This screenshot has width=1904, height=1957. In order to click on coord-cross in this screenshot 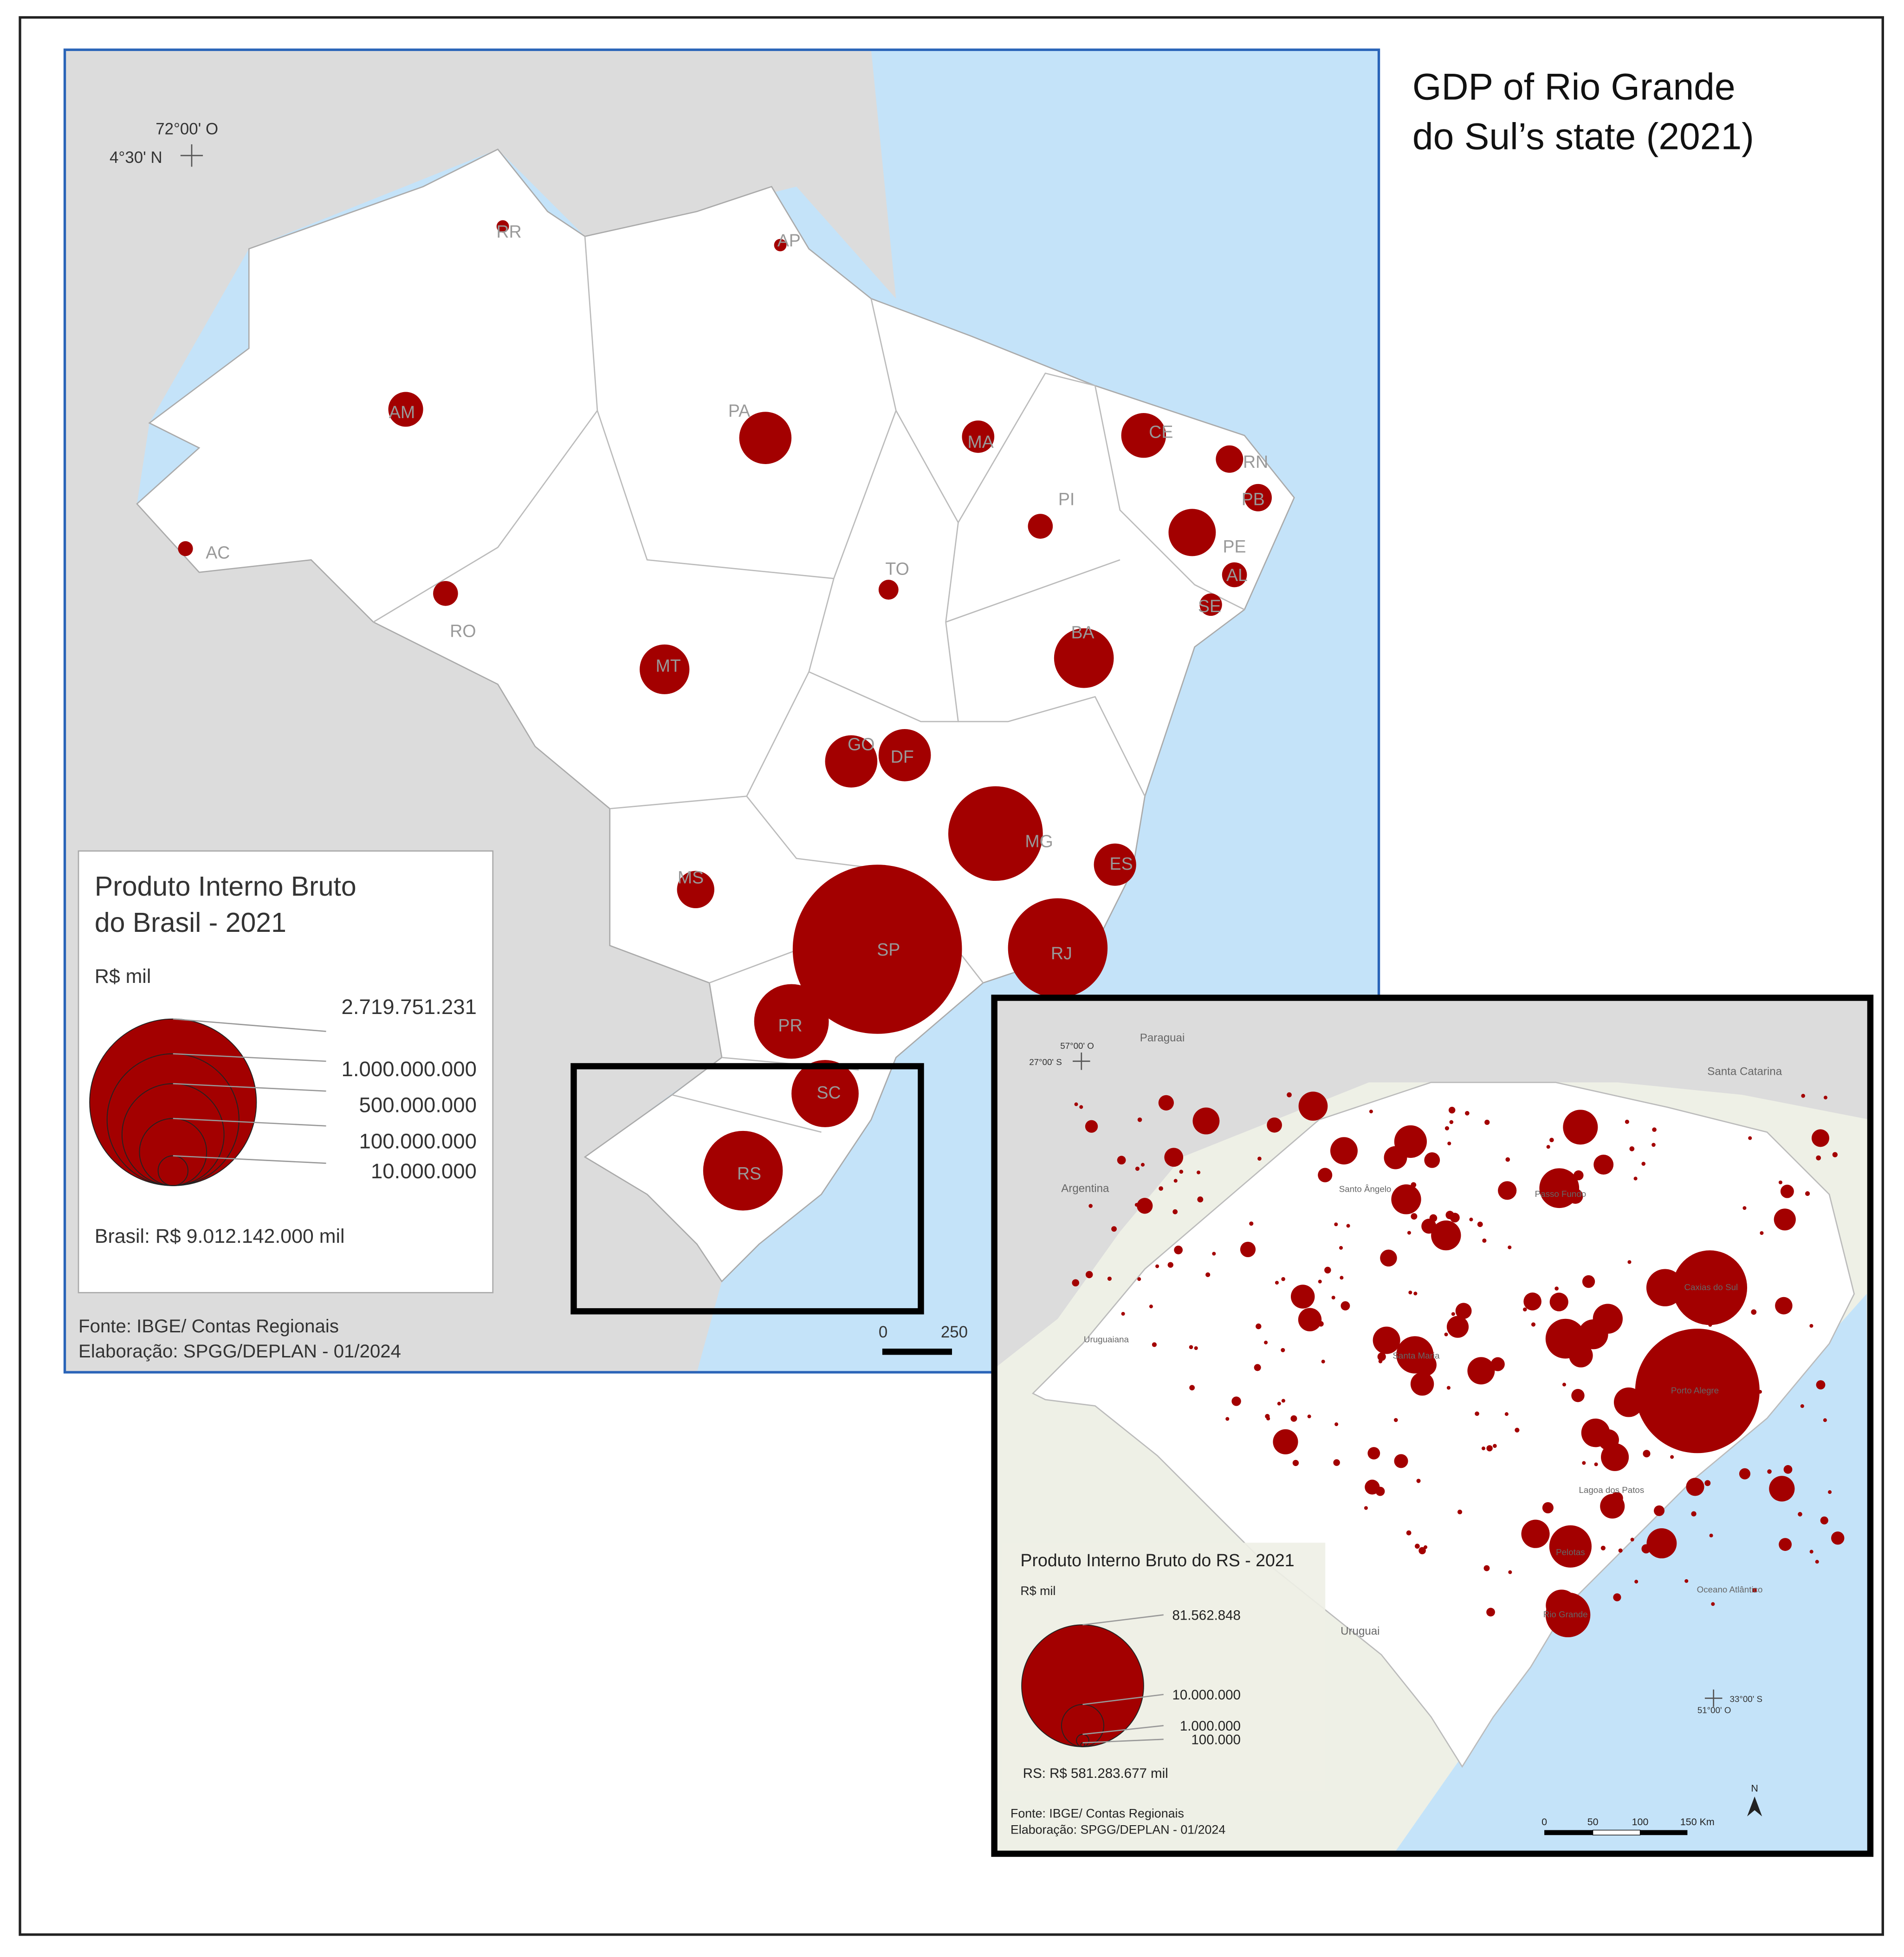, I will do `click(1398, 1380)`.